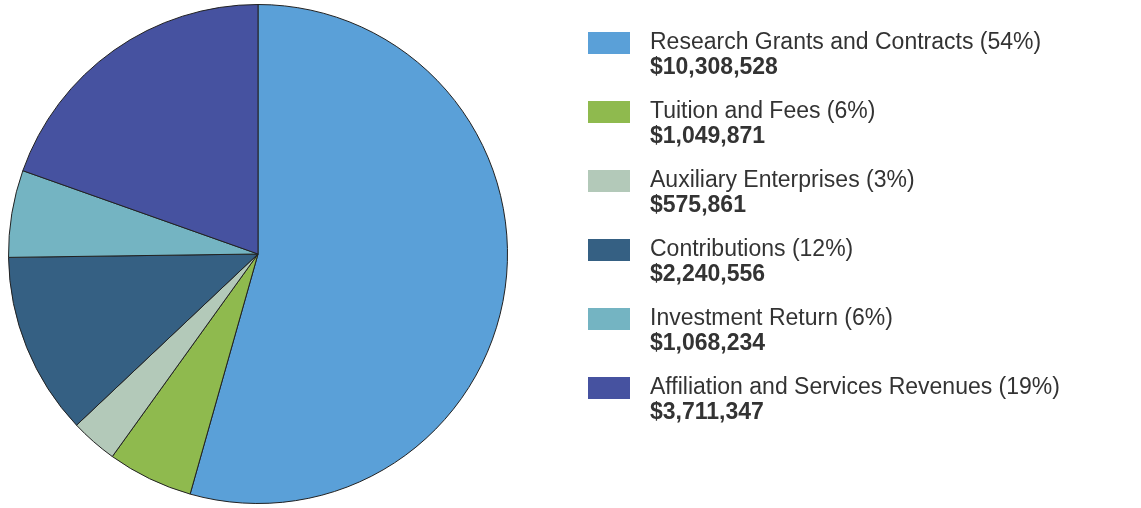 This screenshot has width=1141, height=508. Describe the element at coordinates (707, 411) in the screenshot. I see `data-label: $3,711,347` at that location.